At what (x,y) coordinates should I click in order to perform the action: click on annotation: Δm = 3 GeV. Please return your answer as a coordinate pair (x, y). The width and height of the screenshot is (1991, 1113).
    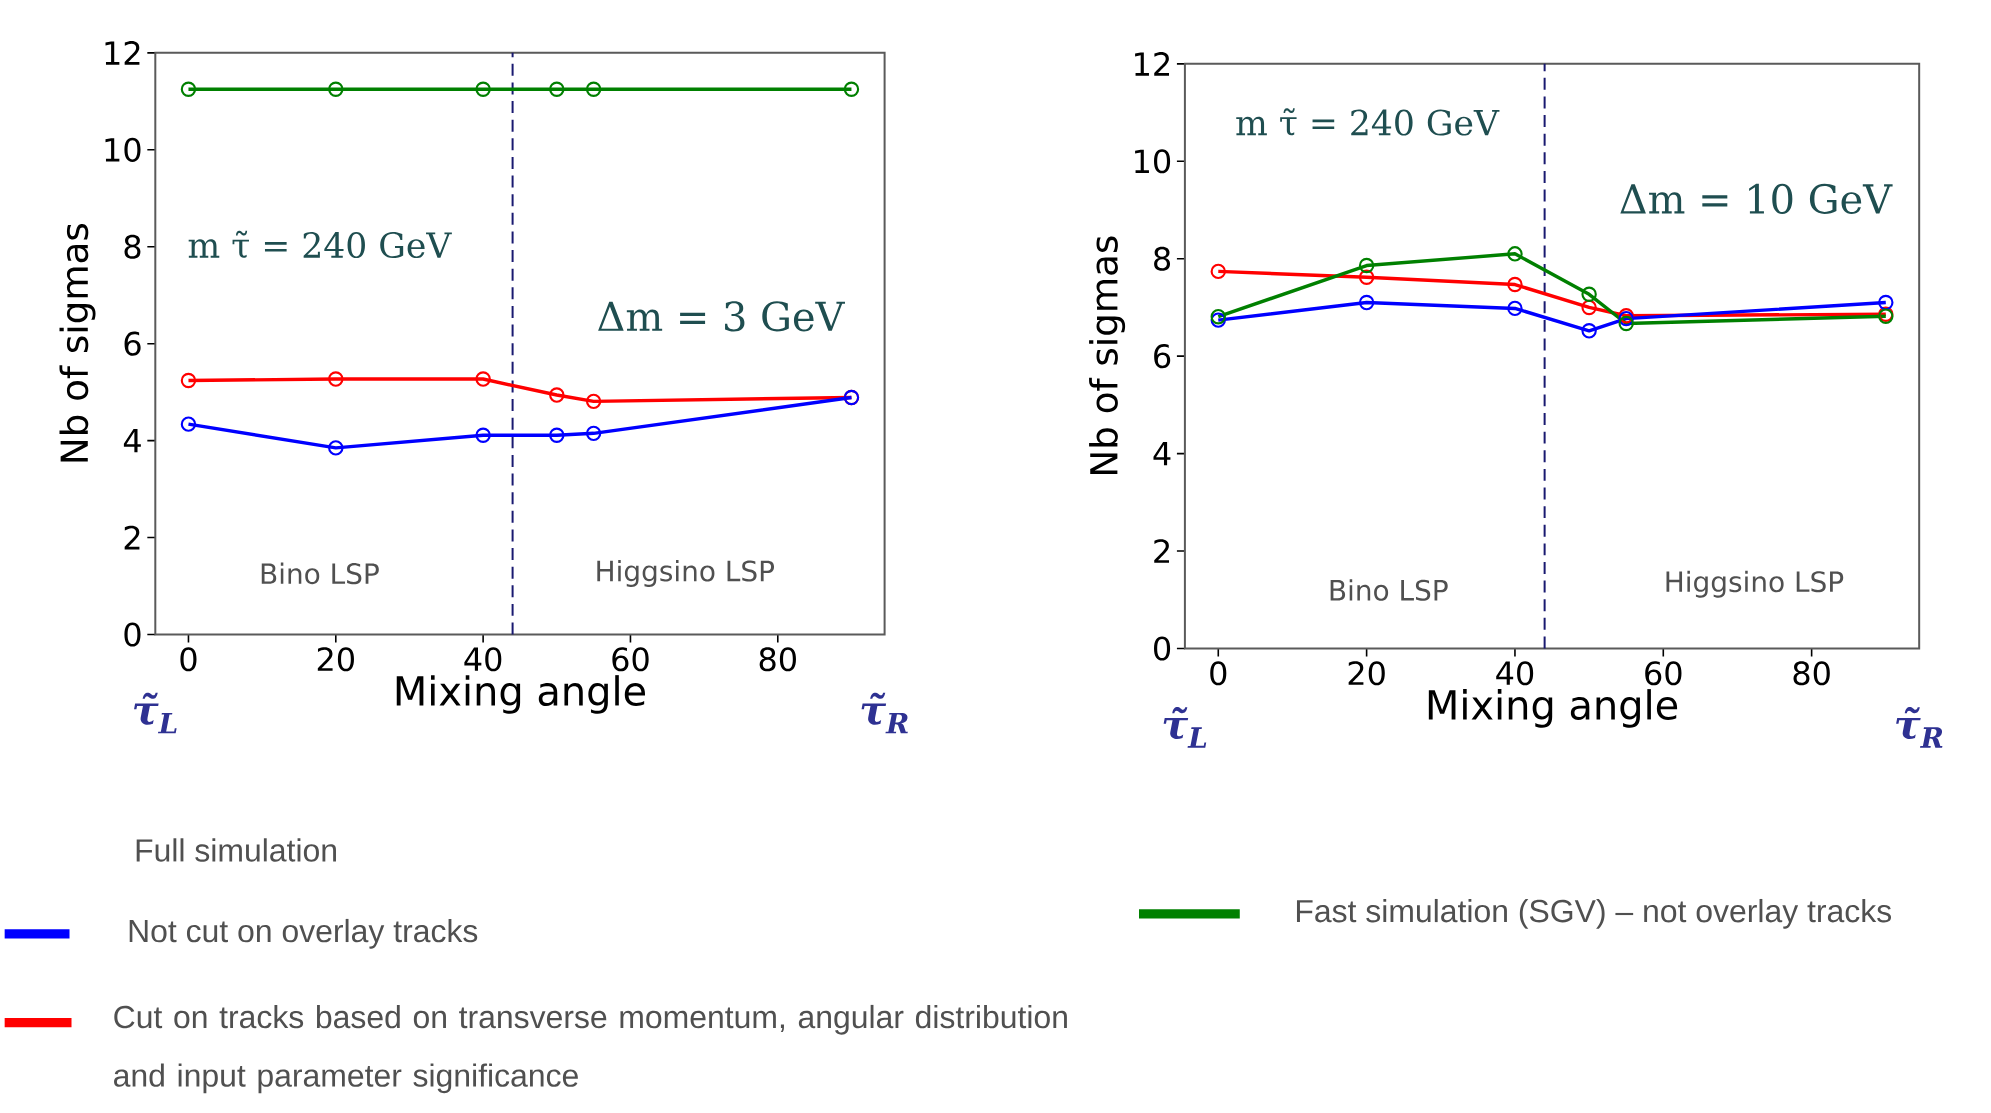
    Looking at the image, I should click on (721, 316).